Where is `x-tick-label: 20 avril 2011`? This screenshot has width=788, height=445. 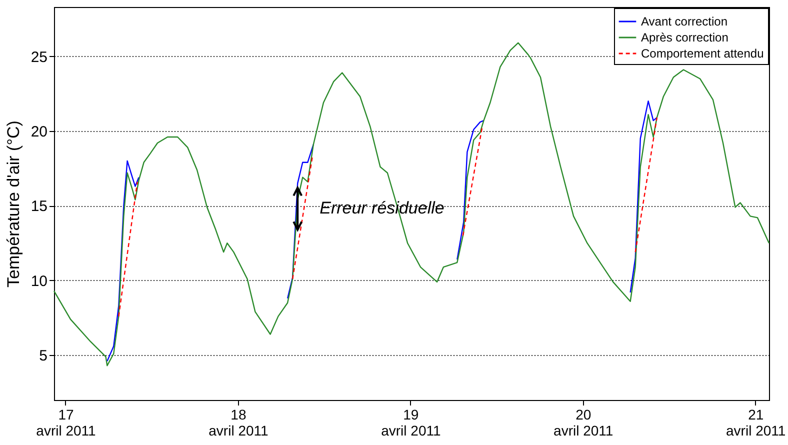 x-tick-label: 20 avril 2011 is located at coordinates (584, 422).